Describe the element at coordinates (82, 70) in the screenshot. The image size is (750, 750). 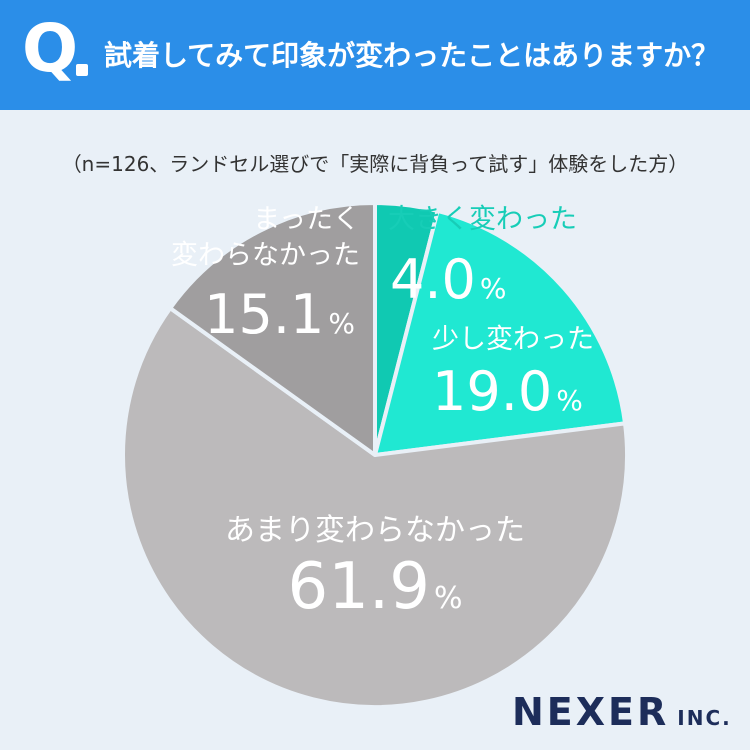
I see `q-dot` at that location.